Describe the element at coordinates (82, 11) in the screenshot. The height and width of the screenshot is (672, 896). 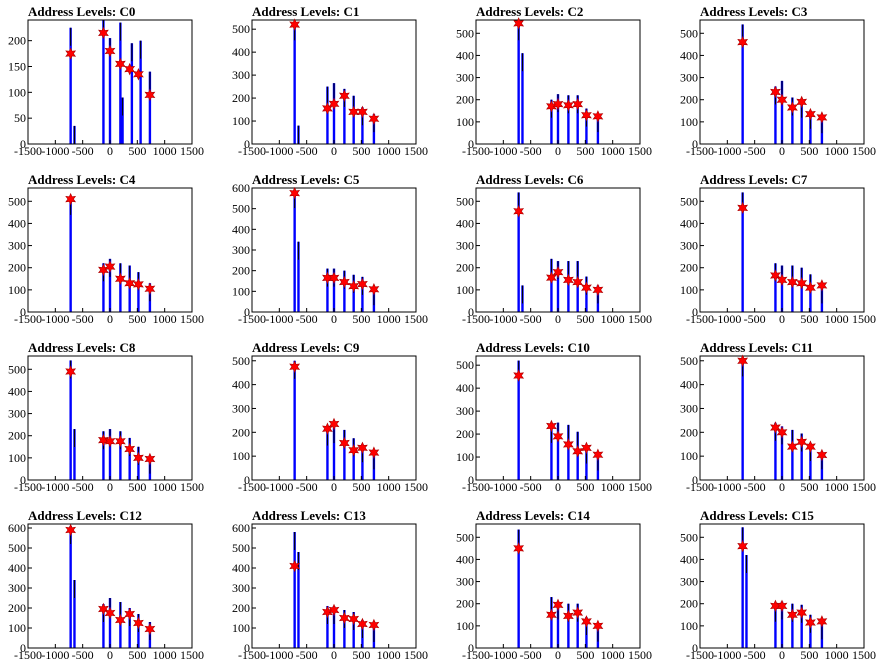
I see `chart-title: Address Levels: C0` at that location.